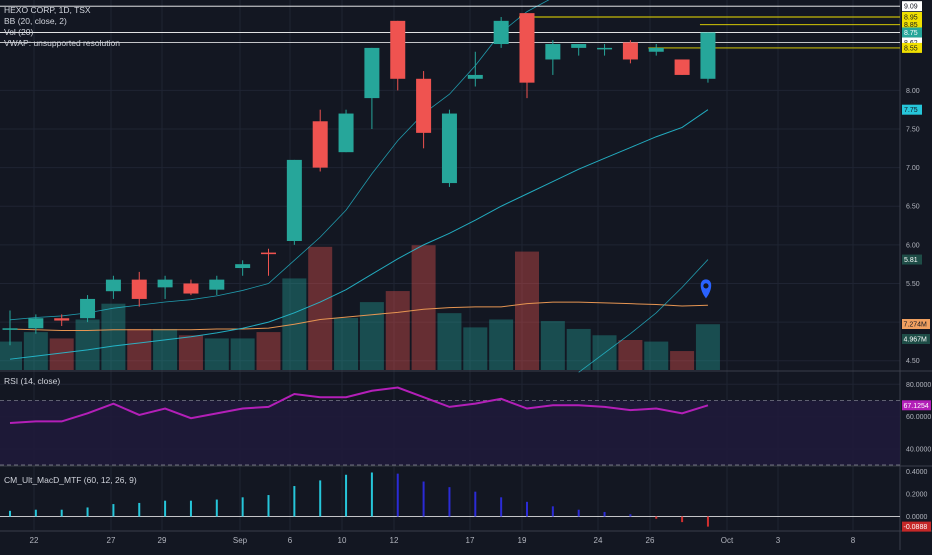 The width and height of the screenshot is (932, 555). I want to click on price-tick-2: 5.50, so click(913, 284).